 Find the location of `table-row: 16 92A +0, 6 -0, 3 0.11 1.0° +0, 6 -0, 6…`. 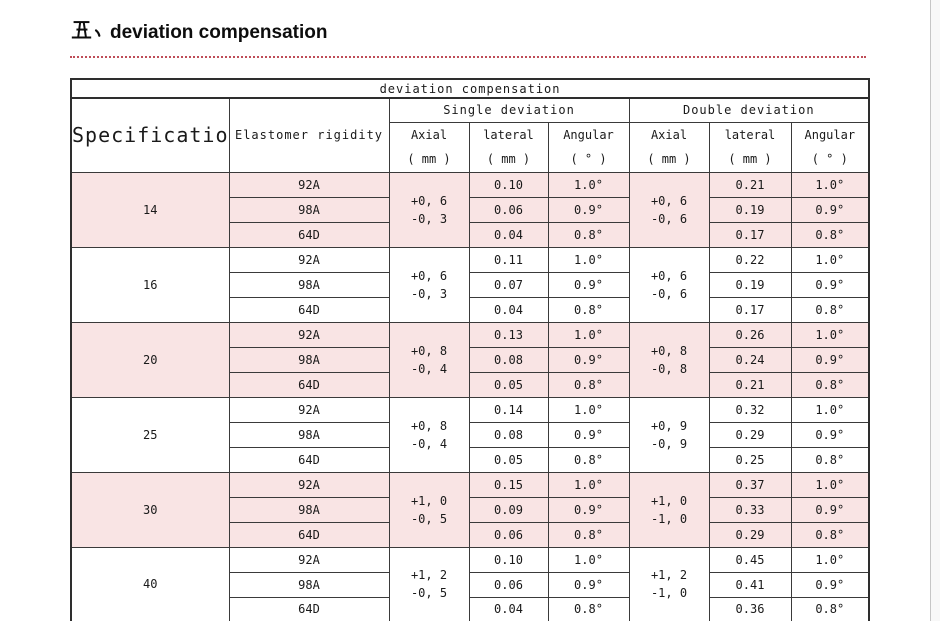

table-row: 16 92A +0, 6 -0, 3 0.11 1.0° +0, 6 -0, 6… is located at coordinates (470, 284).